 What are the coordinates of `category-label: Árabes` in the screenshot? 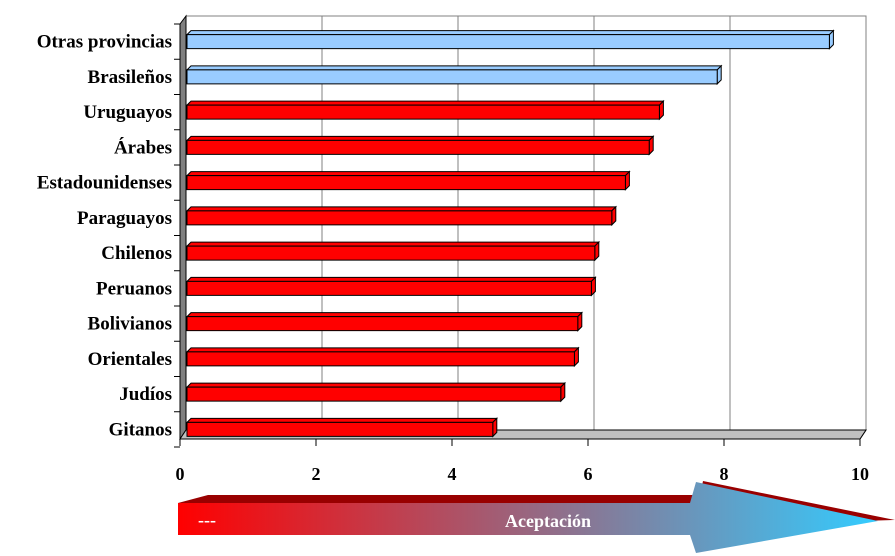 It's located at (143, 147).